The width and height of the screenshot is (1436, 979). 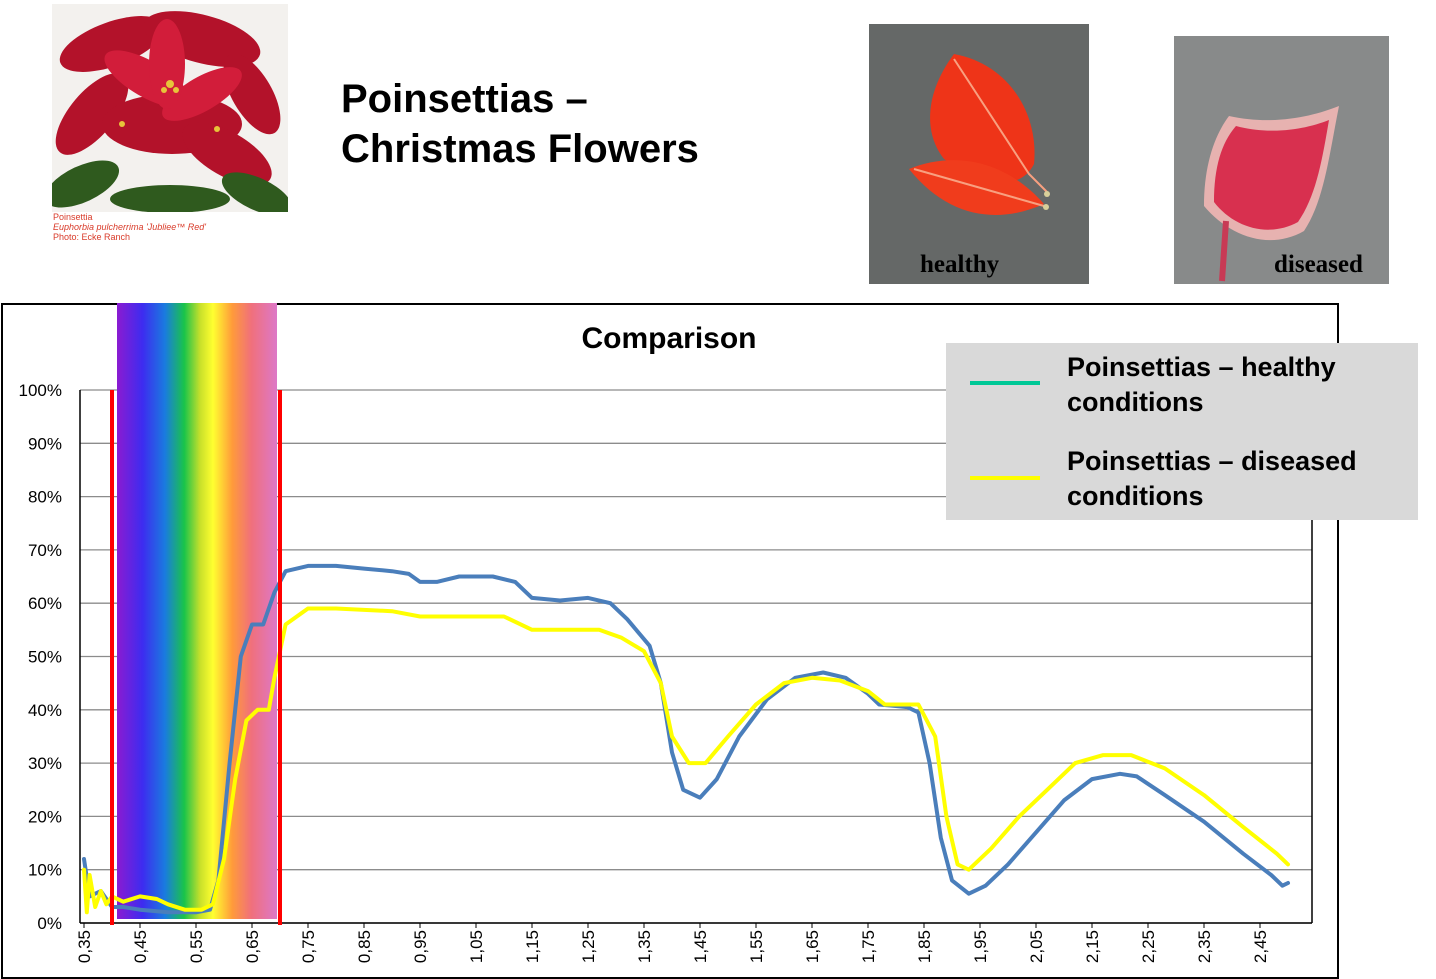 I want to click on y-tick-label: 70%, so click(x=45, y=550).